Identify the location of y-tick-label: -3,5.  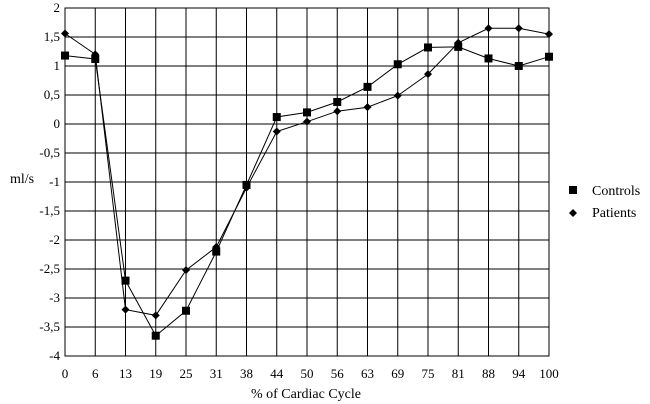
(49, 326).